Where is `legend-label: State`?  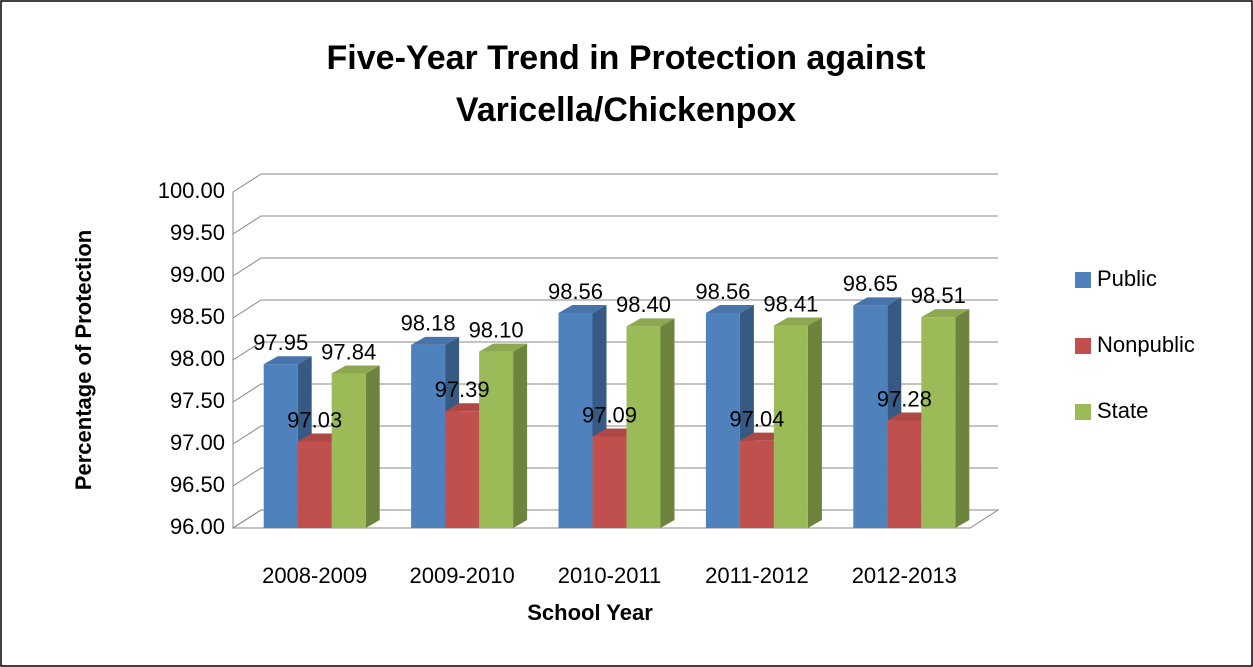
legend-label: State is located at coordinates (1122, 410).